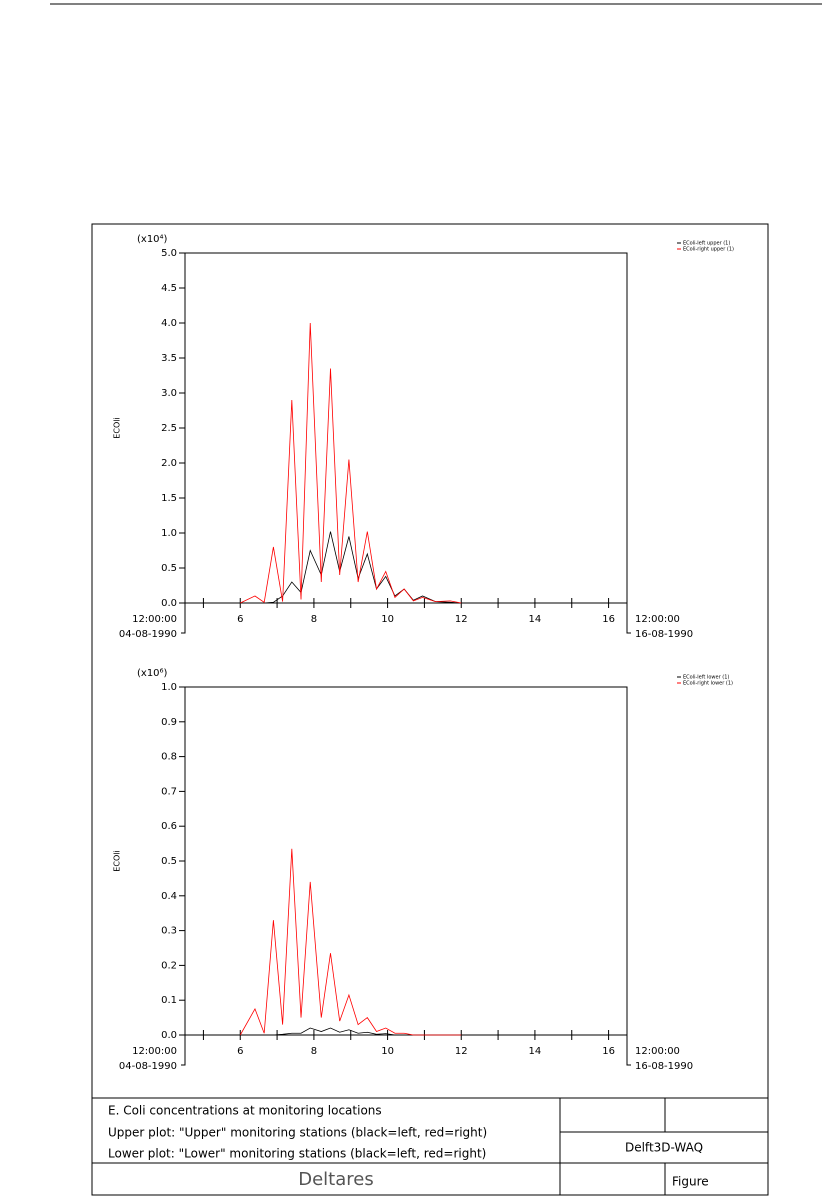  I want to click on y-tick-label: 4.5, so click(169, 288).